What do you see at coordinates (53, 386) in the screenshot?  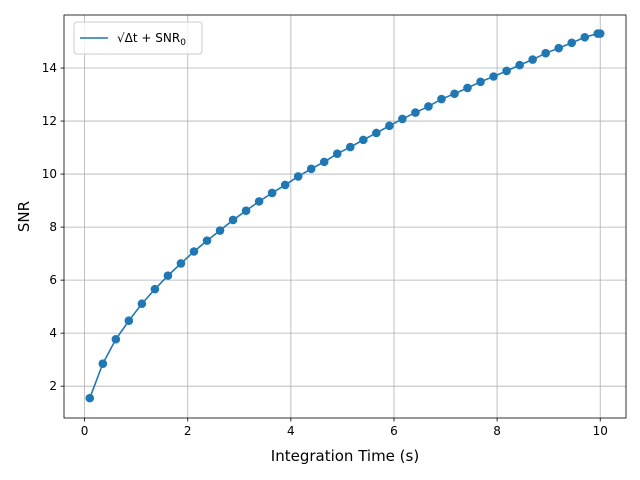 I see `y-tick-label: 2` at bounding box center [53, 386].